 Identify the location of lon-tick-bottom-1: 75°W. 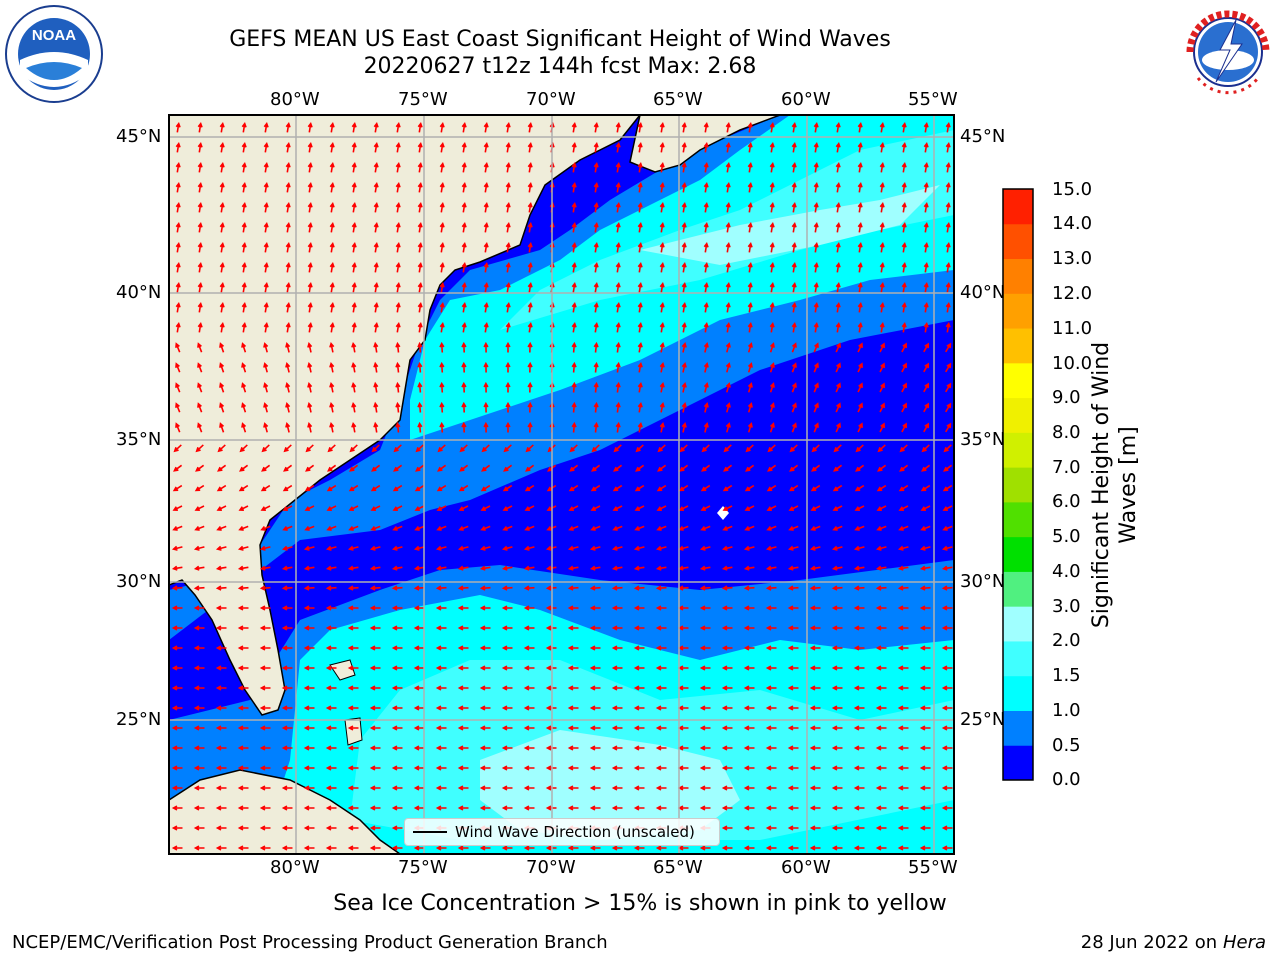
(423, 867).